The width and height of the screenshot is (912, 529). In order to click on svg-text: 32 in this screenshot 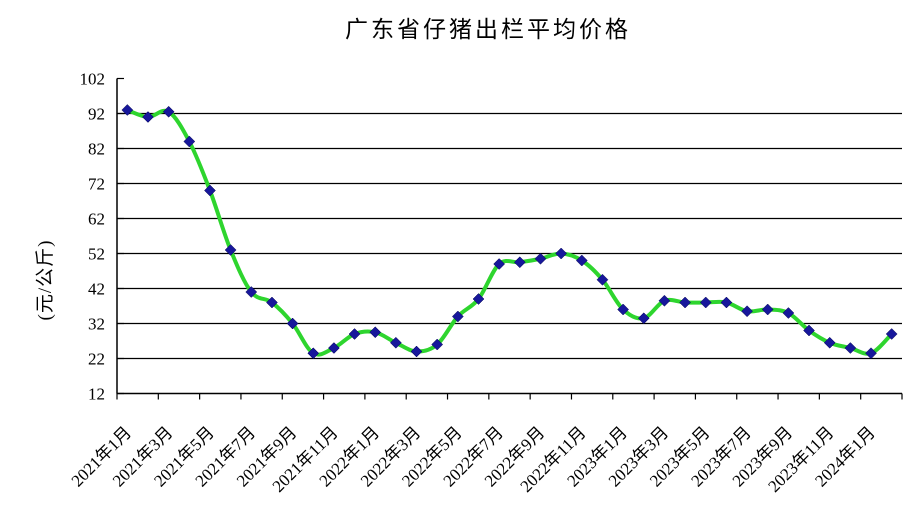, I will do `click(96, 324)`.